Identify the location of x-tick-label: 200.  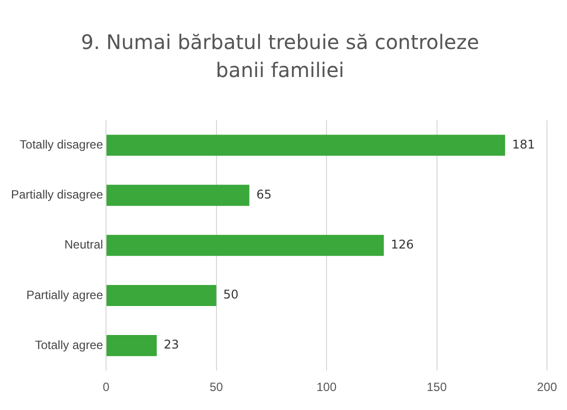
(547, 387).